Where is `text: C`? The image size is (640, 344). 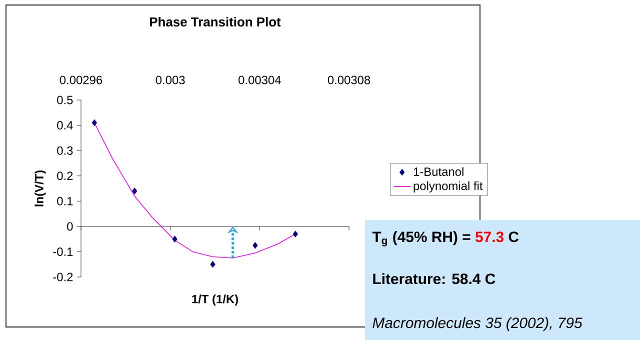
text: C is located at coordinates (513, 237).